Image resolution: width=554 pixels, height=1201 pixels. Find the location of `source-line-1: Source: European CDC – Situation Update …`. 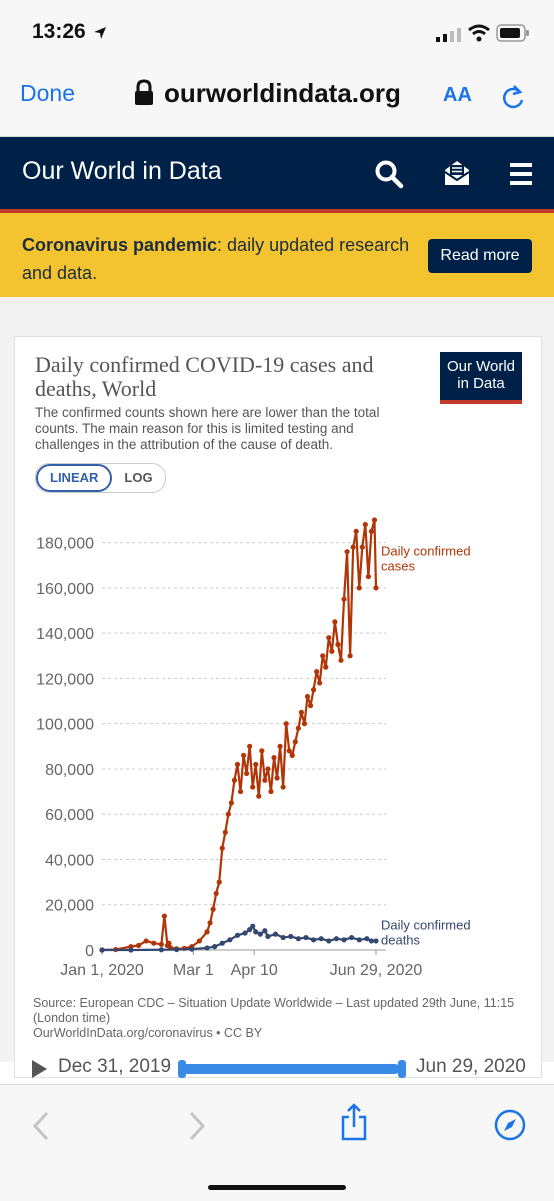

source-line-1: Source: European CDC – Situation Update … is located at coordinates (274, 1010).